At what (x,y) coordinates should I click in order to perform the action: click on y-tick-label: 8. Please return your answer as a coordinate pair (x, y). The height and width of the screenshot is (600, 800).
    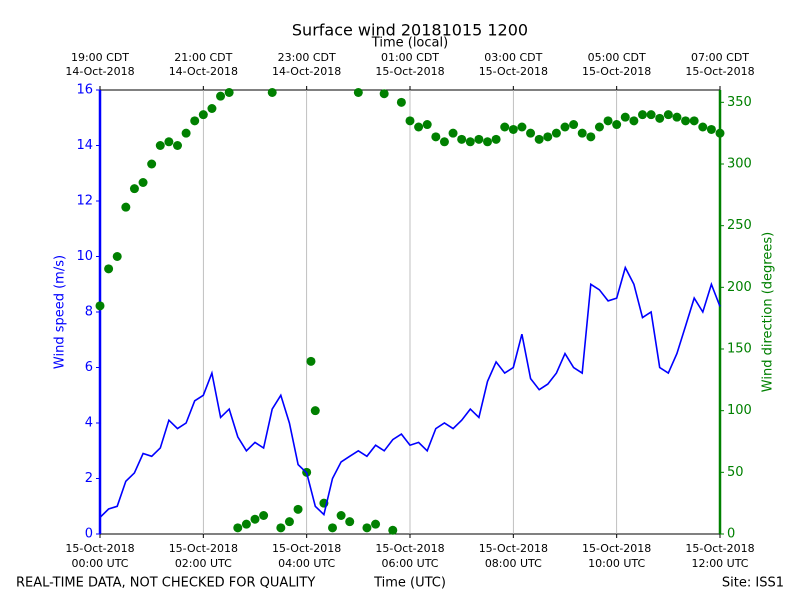
    Looking at the image, I should click on (89, 312).